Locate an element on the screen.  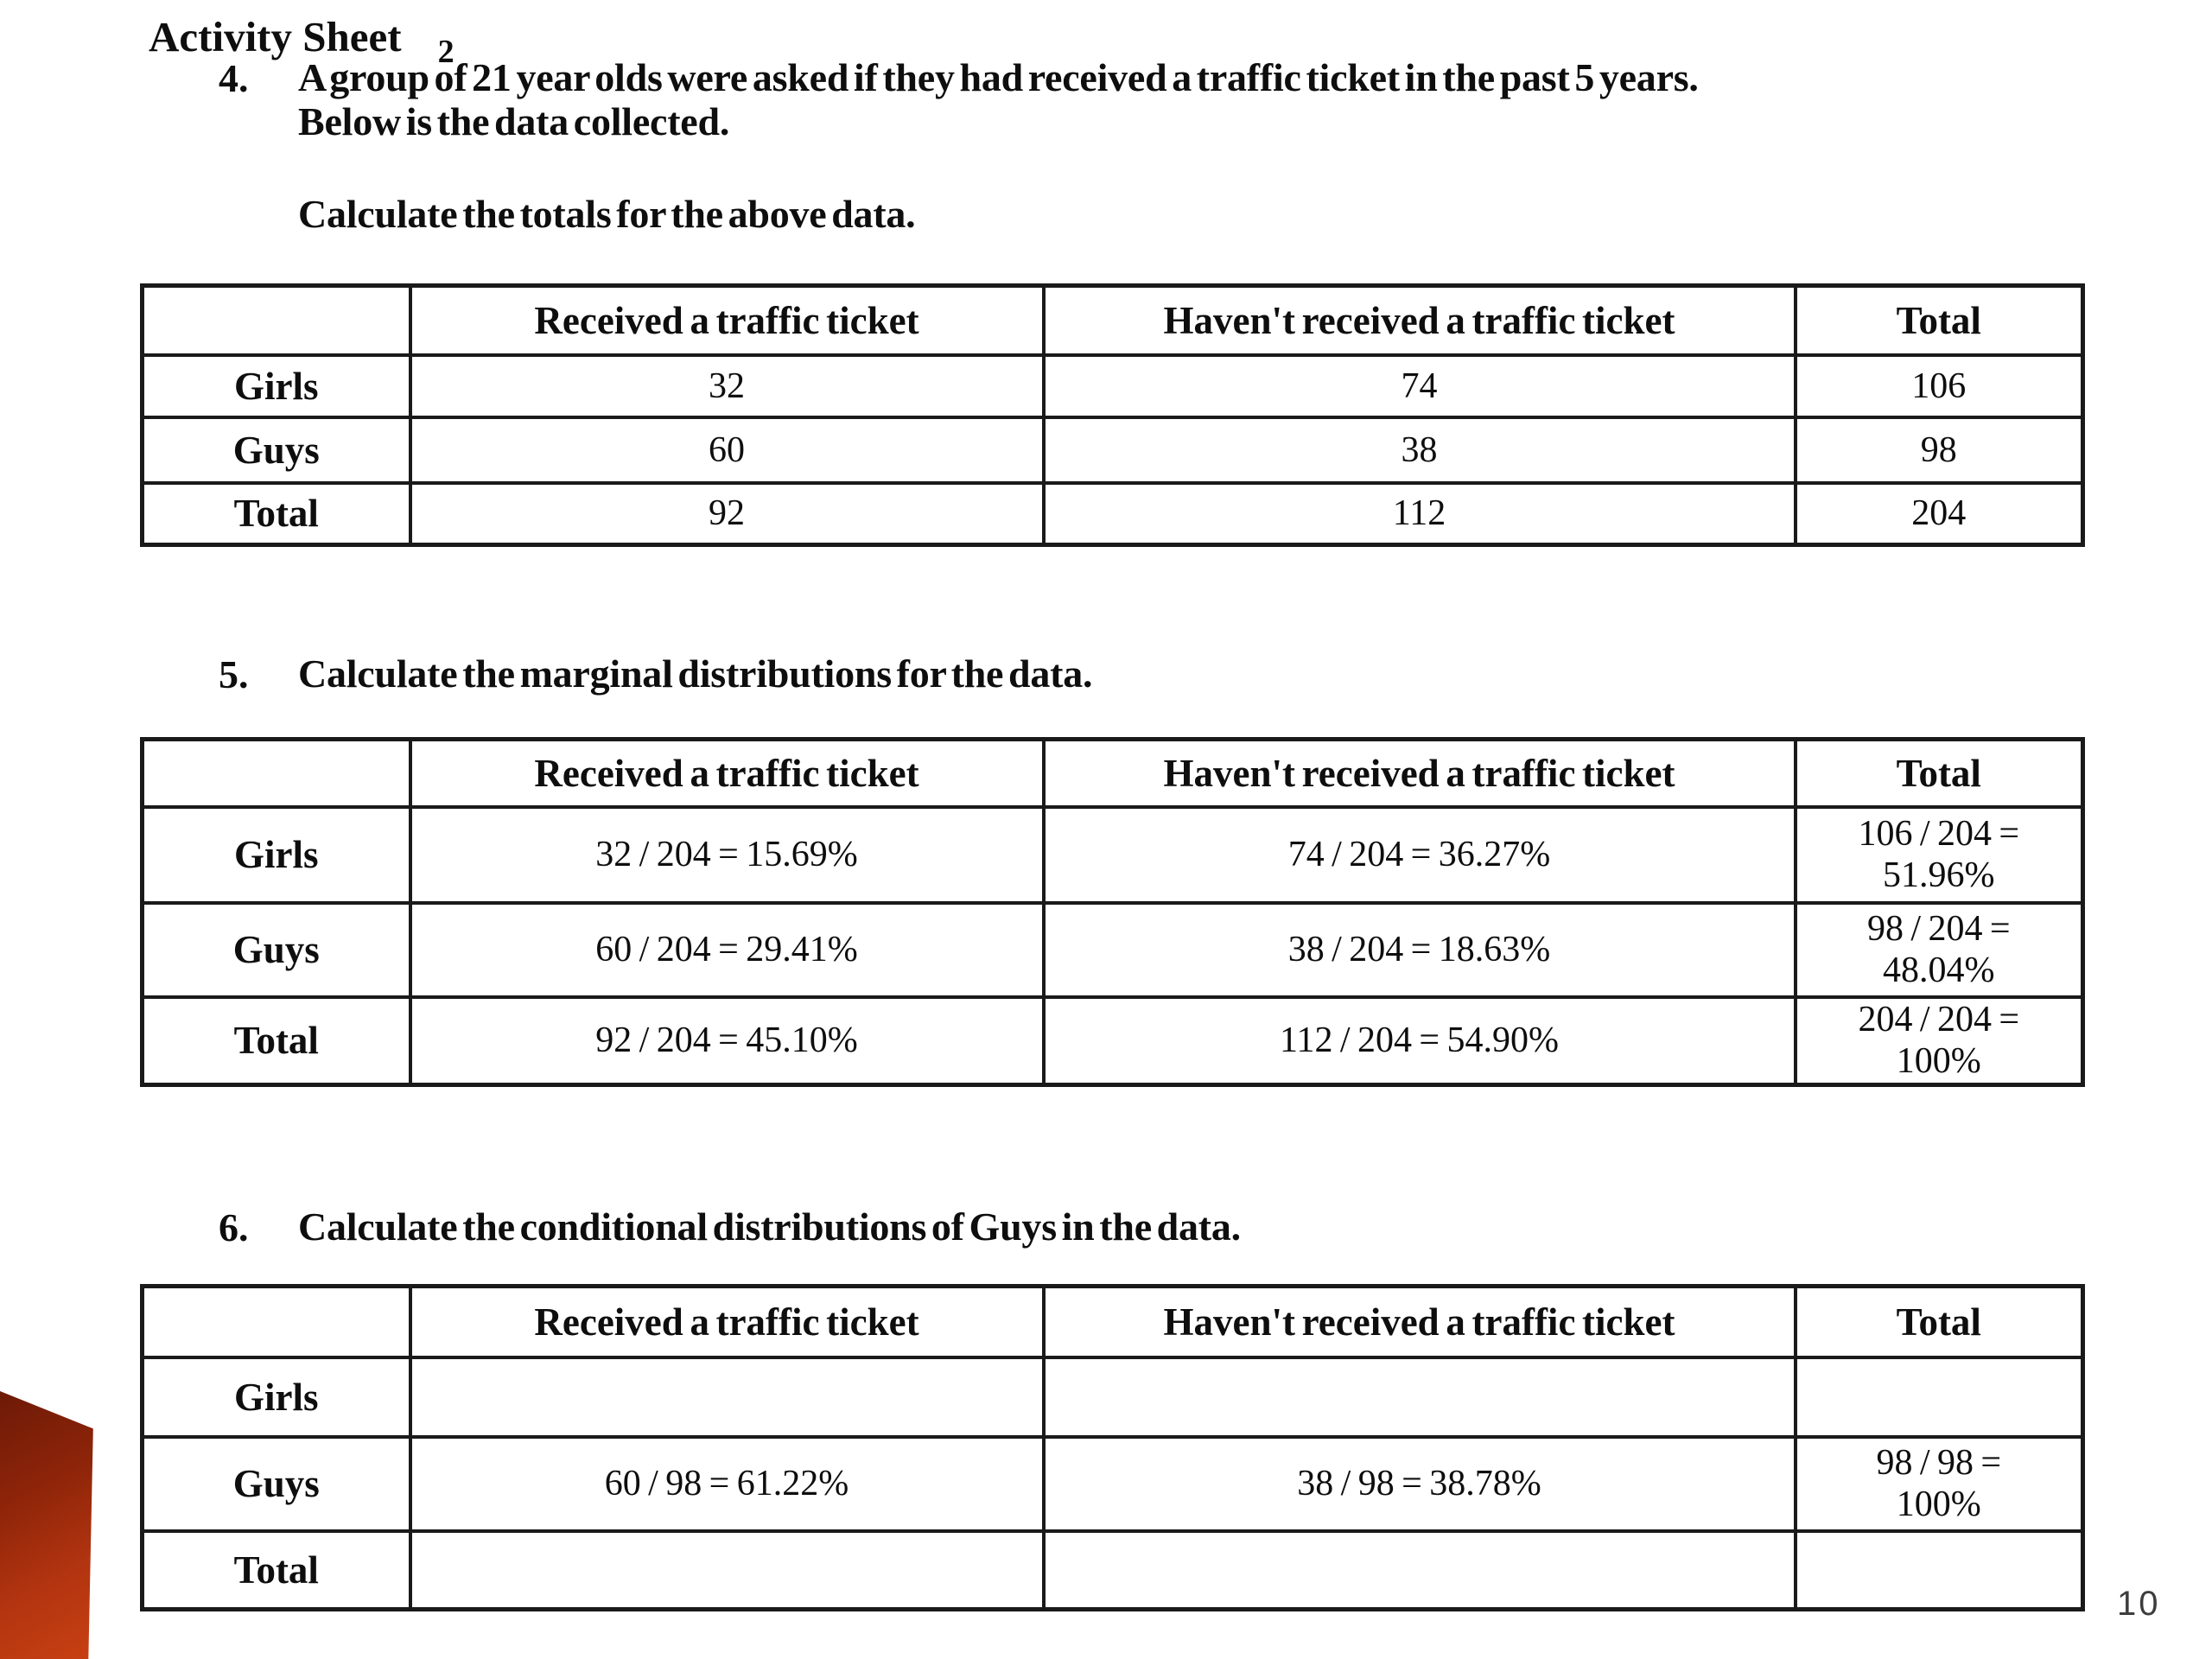
table-row: Girls 32 74 106 is located at coordinates (1112, 386).